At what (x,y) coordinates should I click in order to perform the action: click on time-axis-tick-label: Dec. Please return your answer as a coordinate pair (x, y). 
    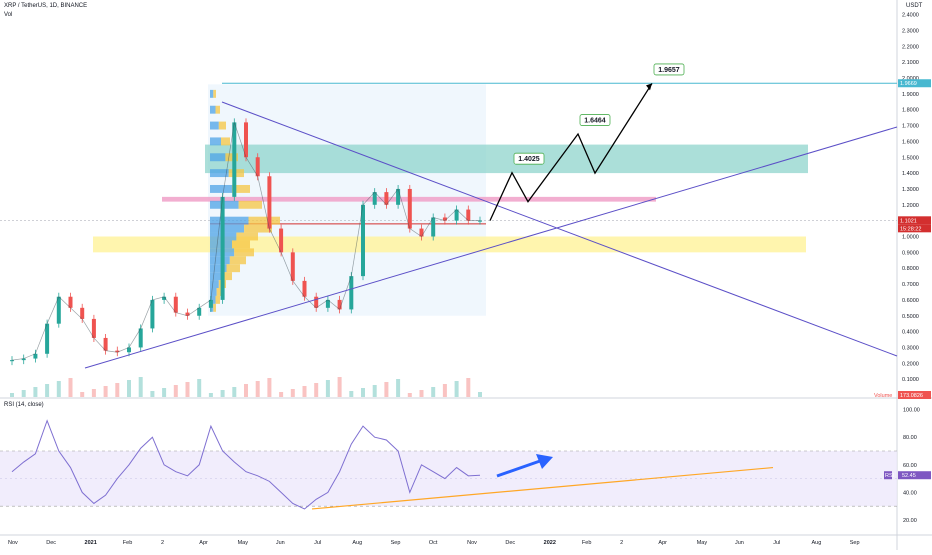
    Looking at the image, I should click on (51, 543).